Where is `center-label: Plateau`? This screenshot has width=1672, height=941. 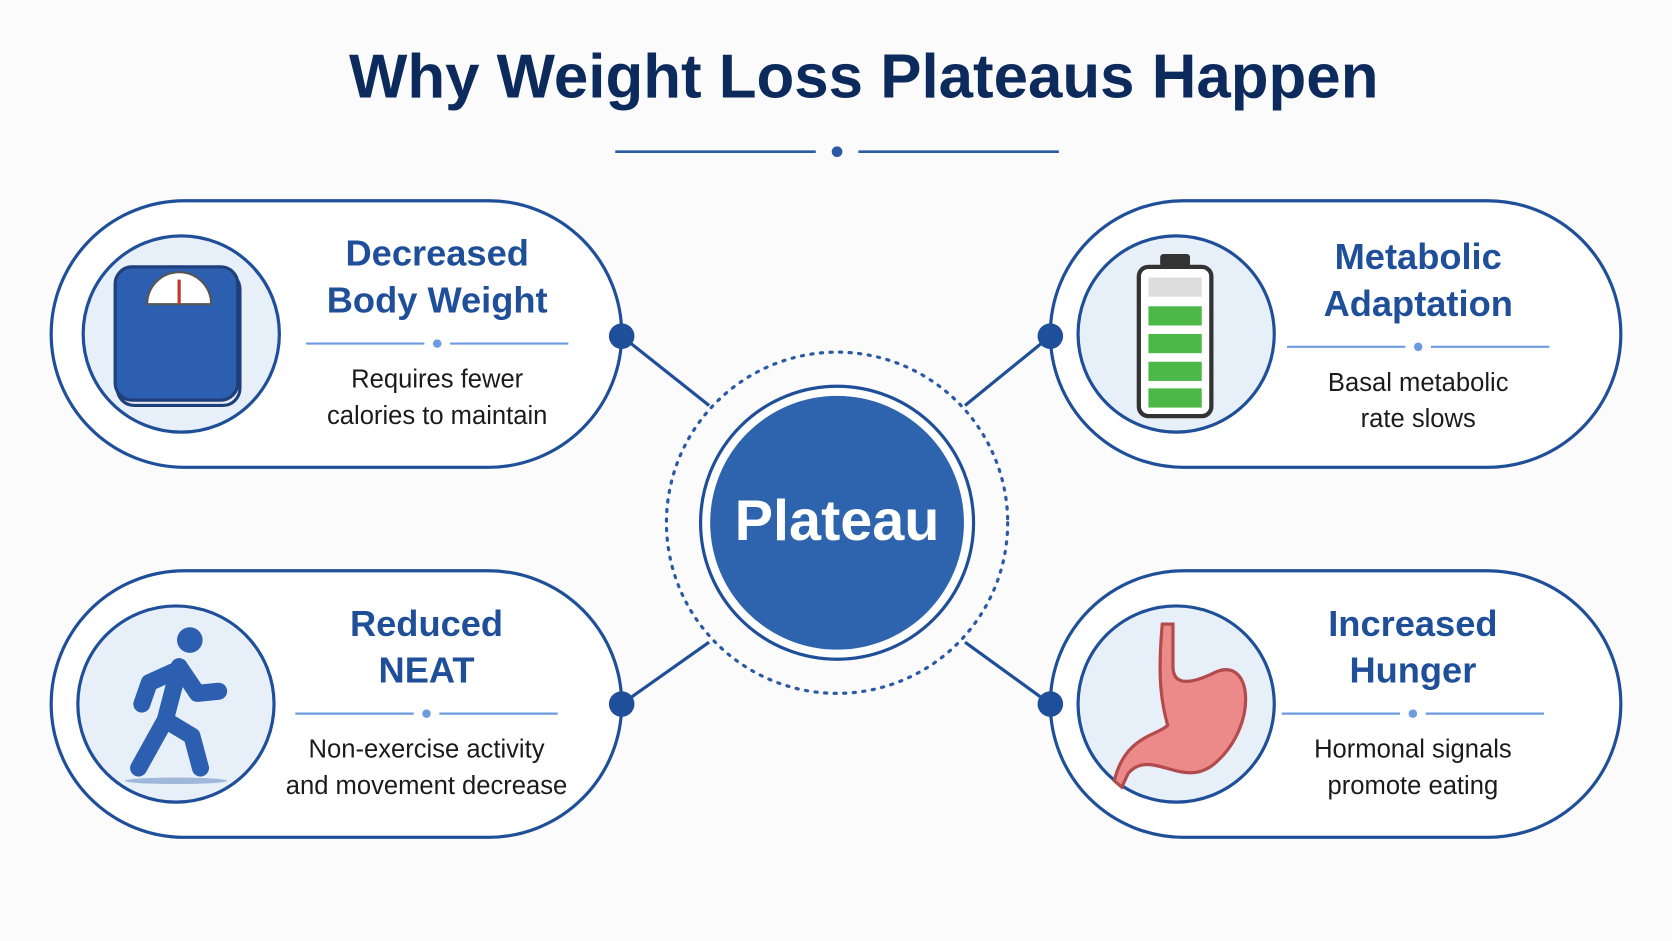
center-label: Plateau is located at coordinates (837, 521).